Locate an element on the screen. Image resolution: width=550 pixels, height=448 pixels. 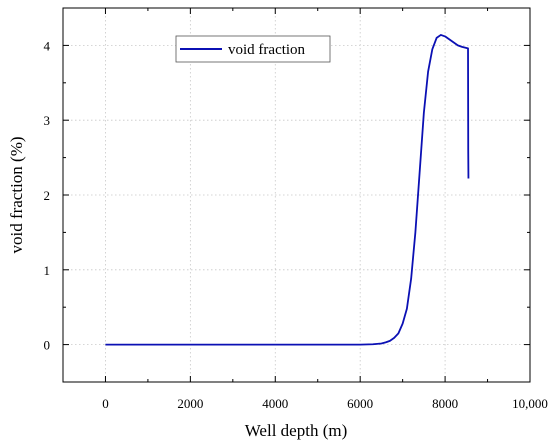
x-tick-label: 2000 is located at coordinates (190, 403).